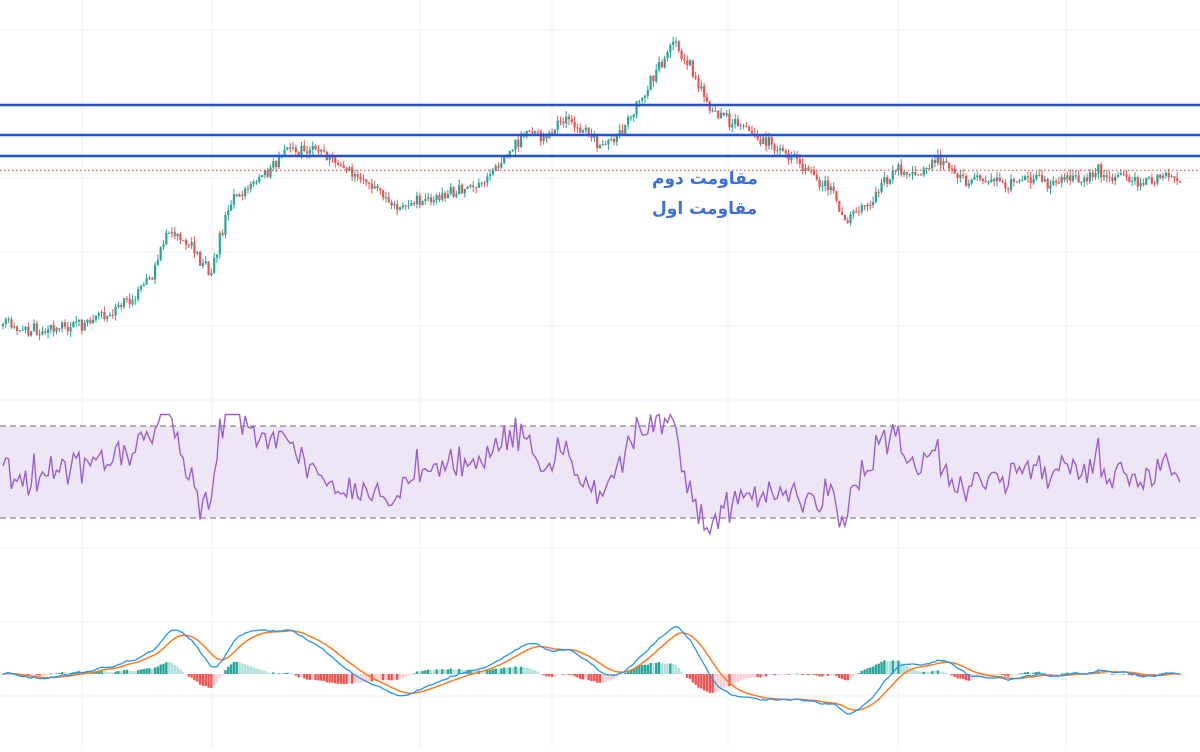 This screenshot has height=752, width=1200. I want to click on macd-line, so click(591, 670).